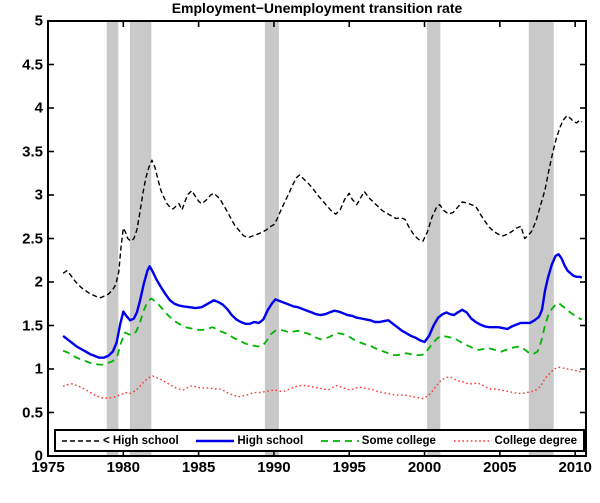 This screenshot has width=600, height=503. I want to click on y-tick-label: 4, so click(38, 108).